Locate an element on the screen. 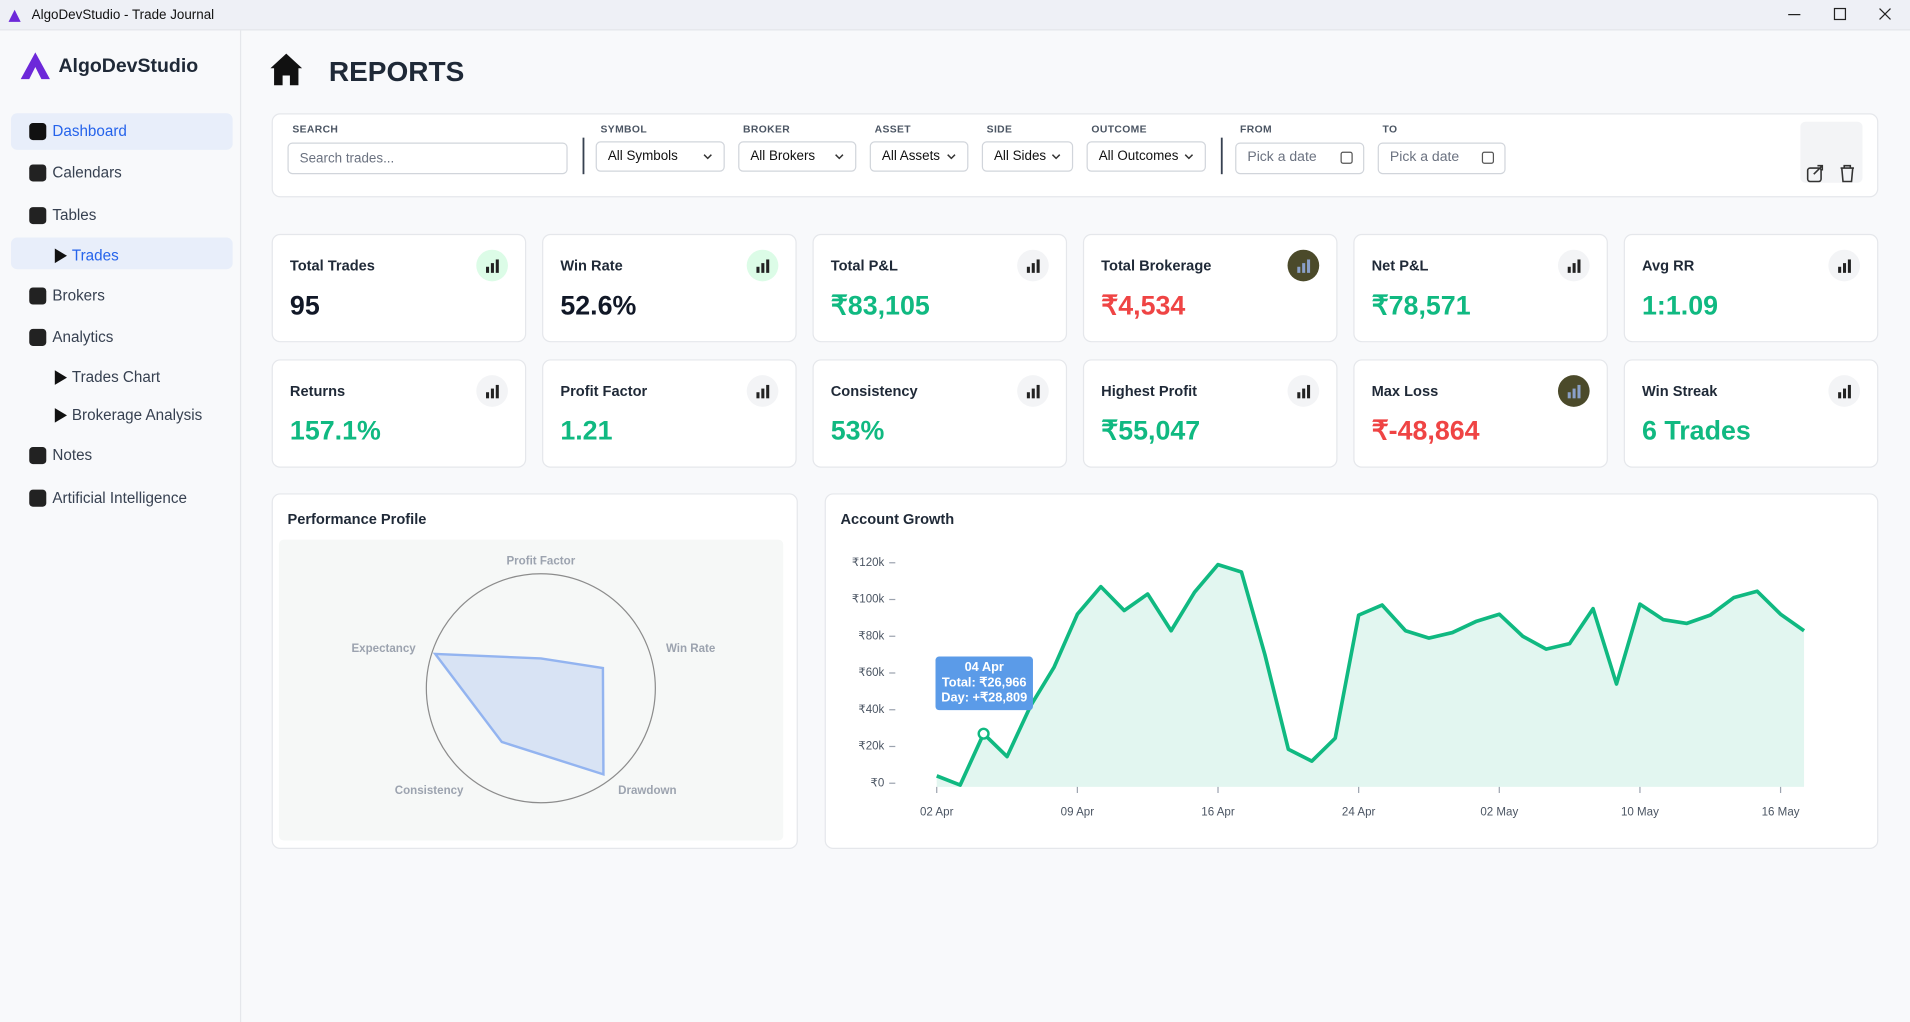  stat-title: Avg RR is located at coordinates (1668, 266).